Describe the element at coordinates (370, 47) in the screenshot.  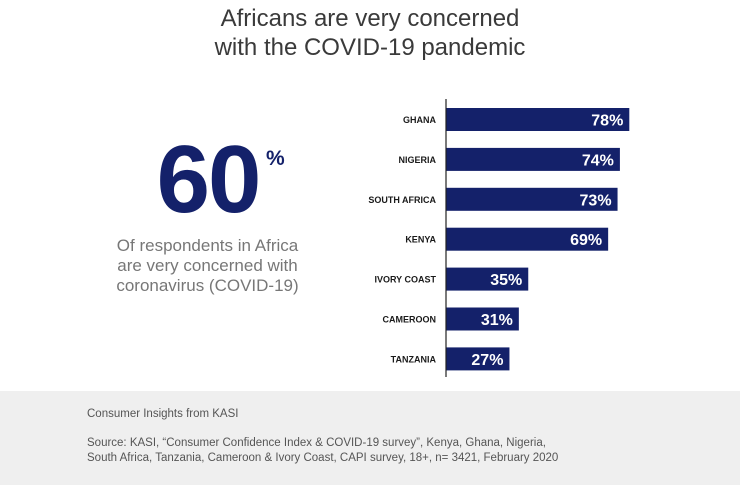
I see `chart-title-line-2: with the COVID-19 pandemic` at that location.